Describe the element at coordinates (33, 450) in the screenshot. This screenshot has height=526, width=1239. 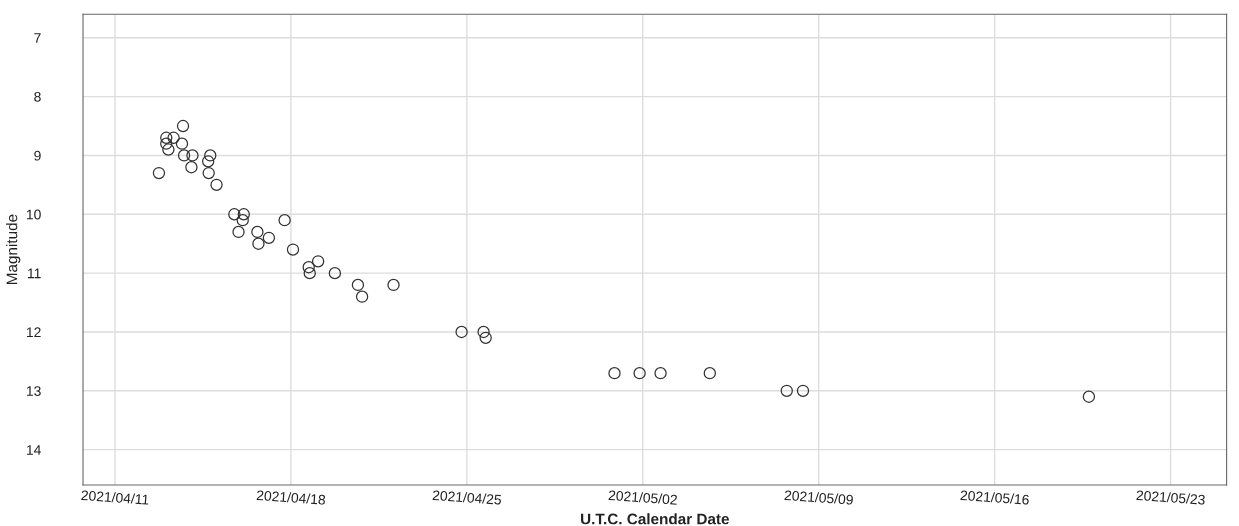
I see `y-tick-label: 14` at that location.